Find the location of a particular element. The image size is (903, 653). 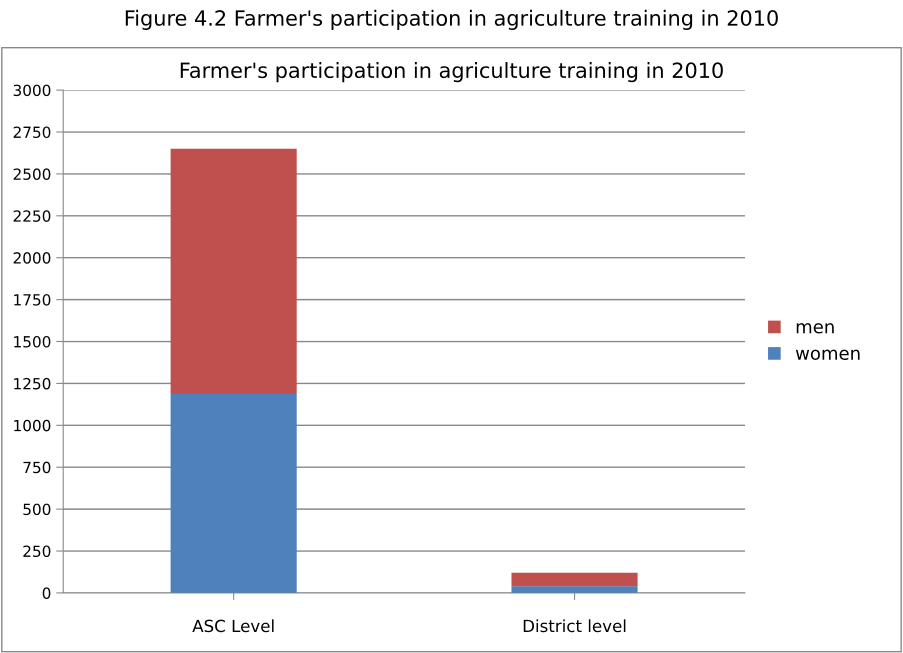

caption: Figure 4.2 Farmer's participation in agriculture training in 2010 is located at coordinates (452, 20).